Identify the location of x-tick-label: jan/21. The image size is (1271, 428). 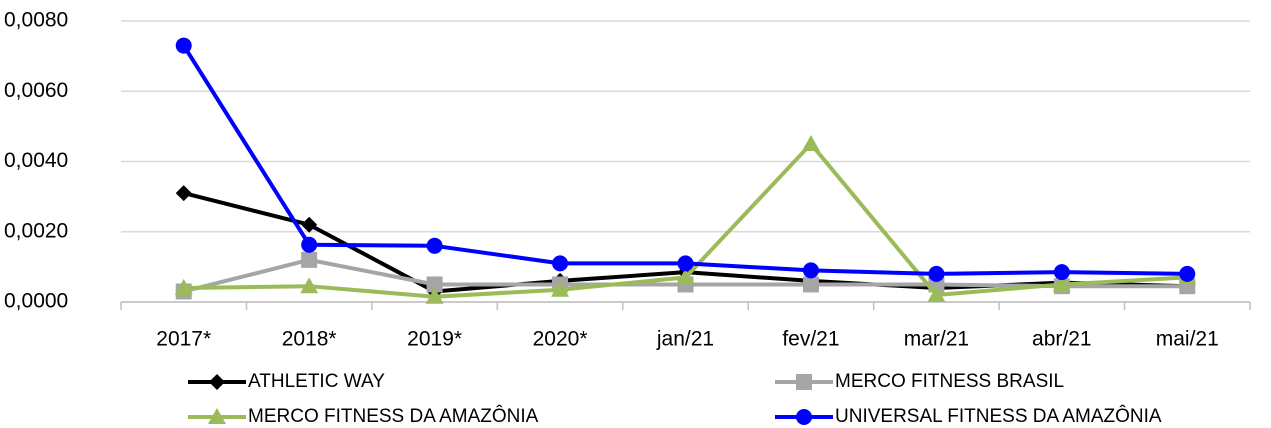
(685, 339).